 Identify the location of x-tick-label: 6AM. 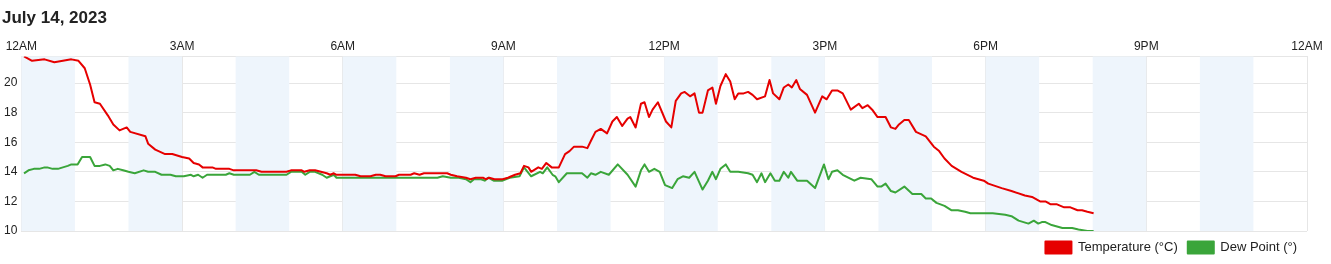
(343, 45).